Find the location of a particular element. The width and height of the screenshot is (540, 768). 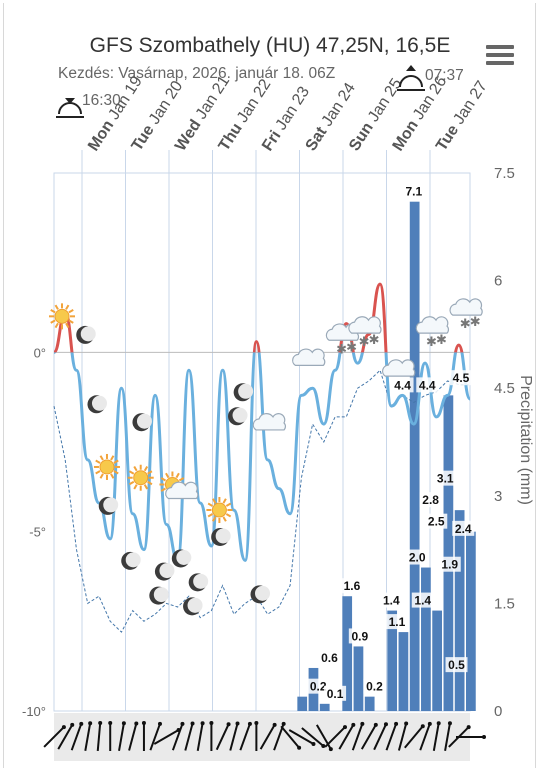

right-tick-label: 6 is located at coordinates (498, 281).